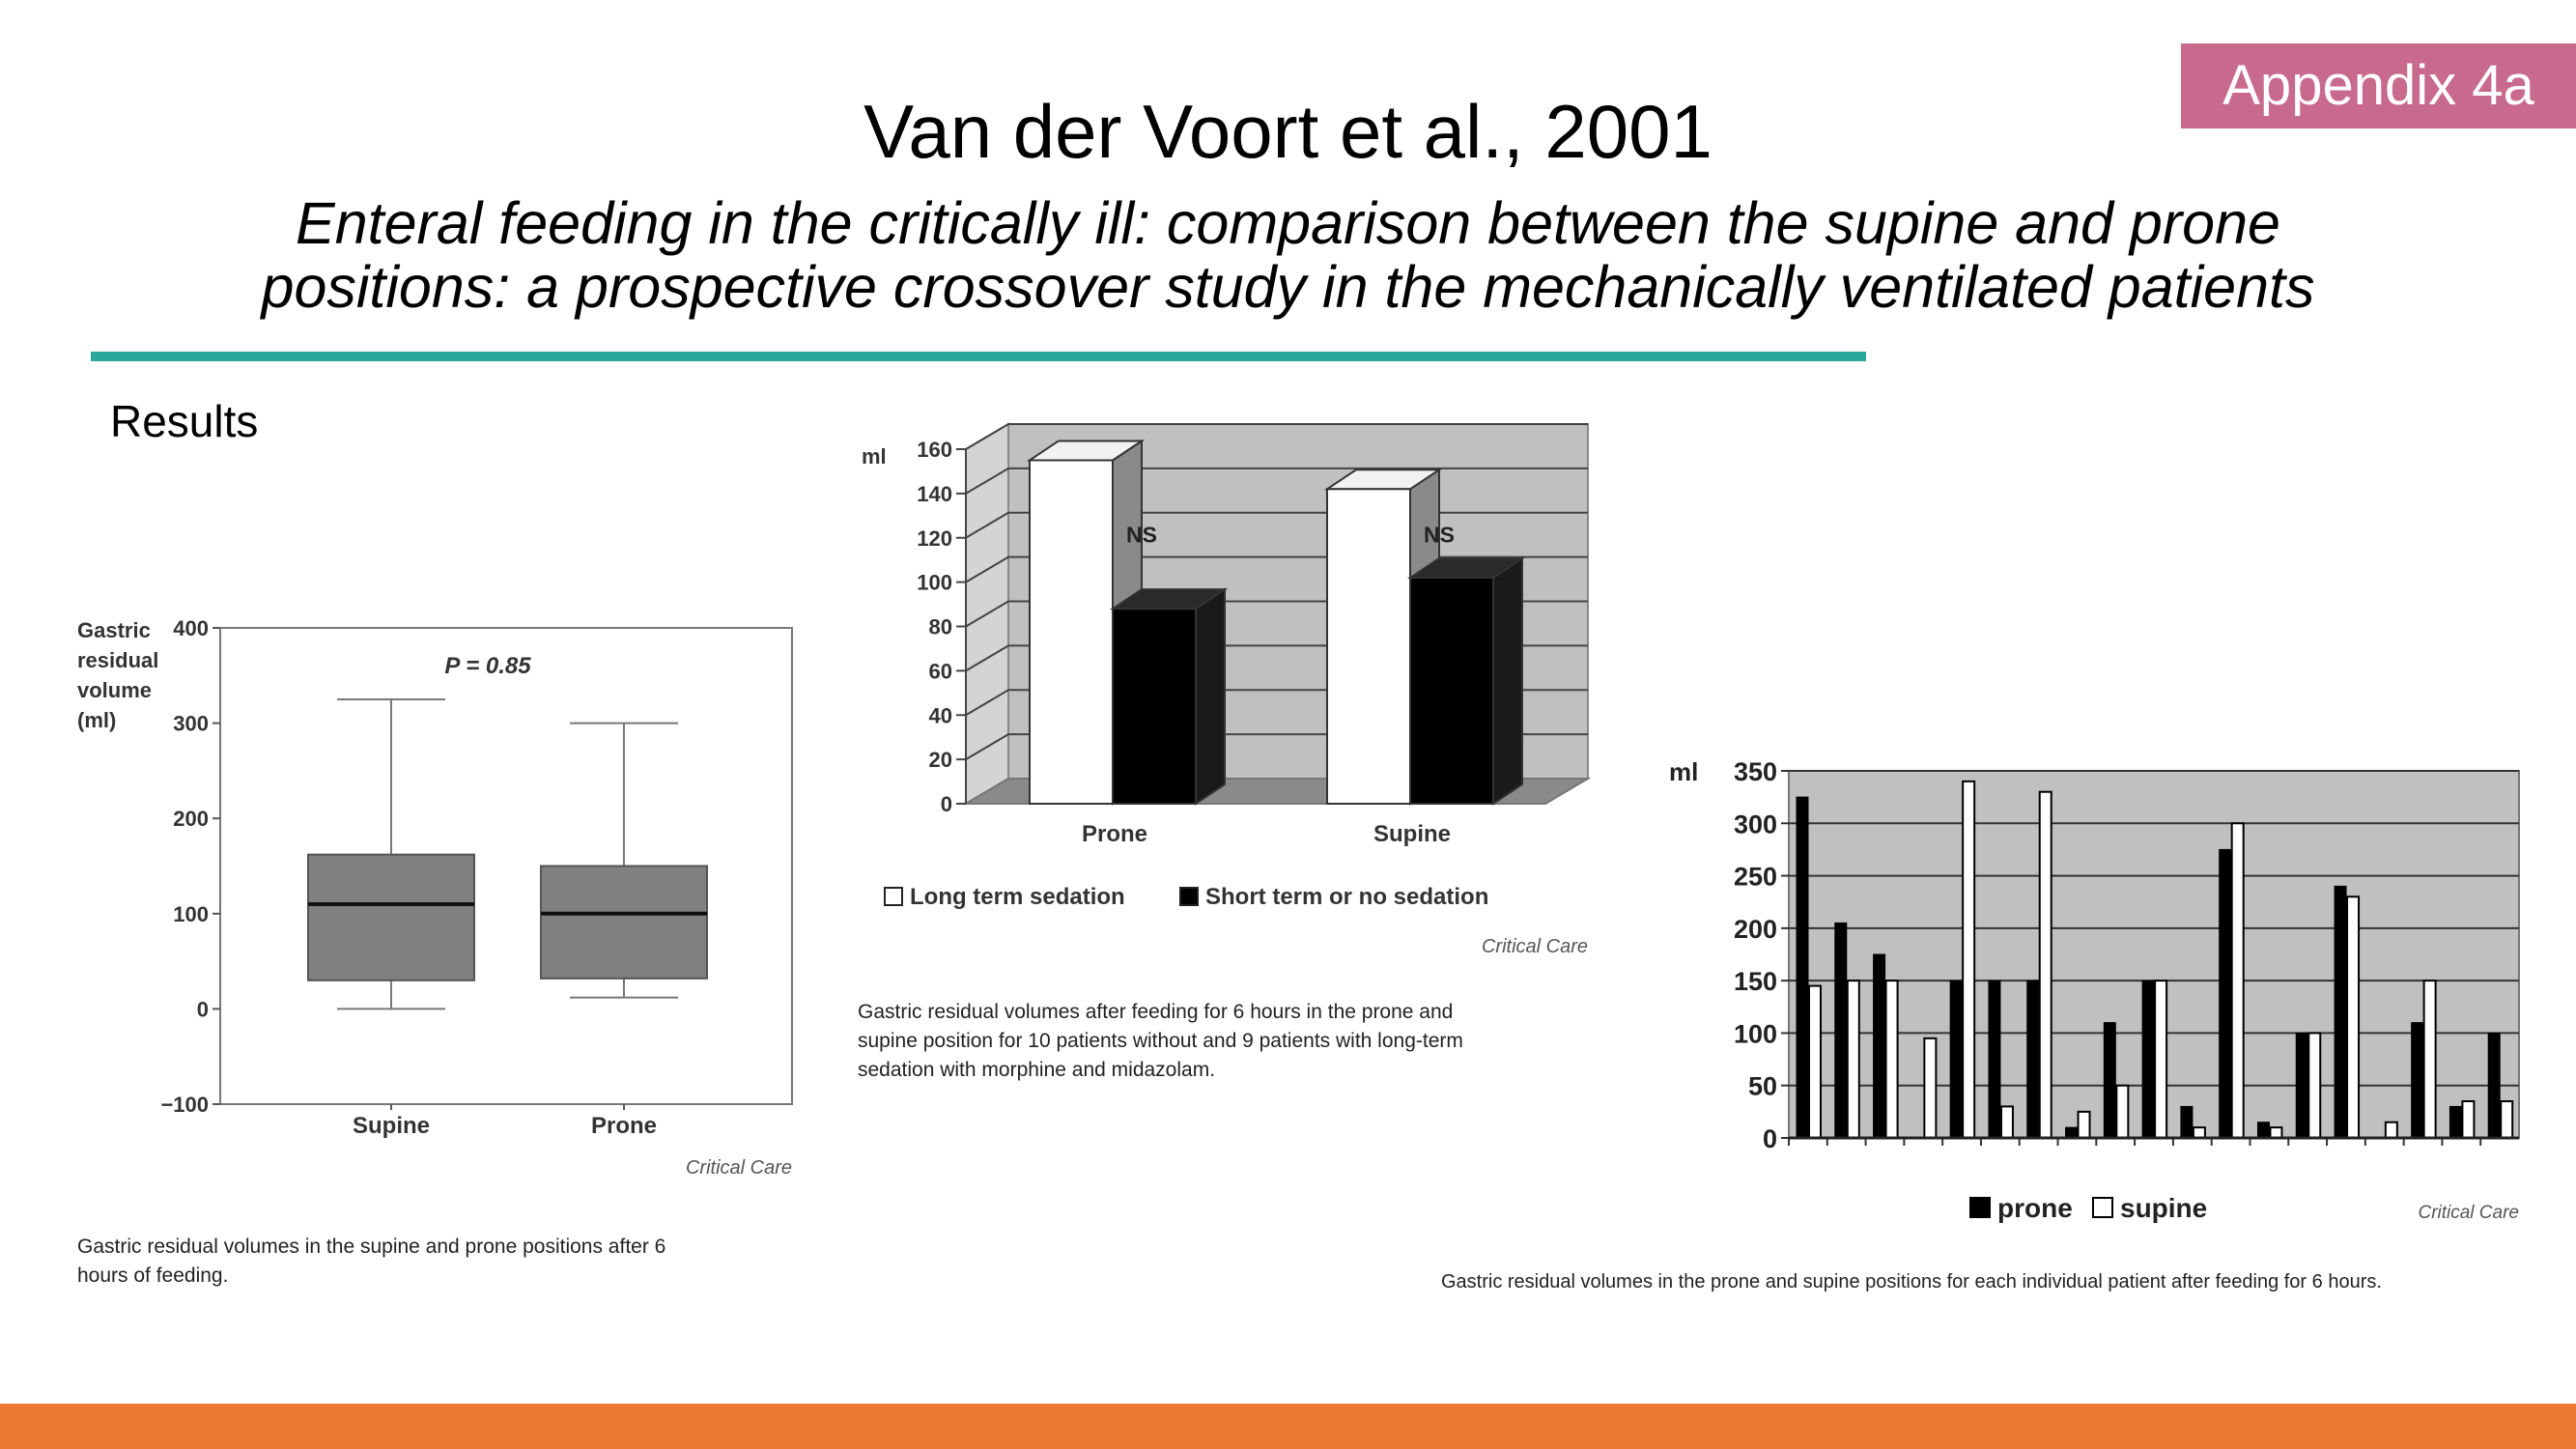 The width and height of the screenshot is (2576, 1449). I want to click on grouped-bar-caption-line: sedation with morphine and midazolam., so click(1037, 1070).